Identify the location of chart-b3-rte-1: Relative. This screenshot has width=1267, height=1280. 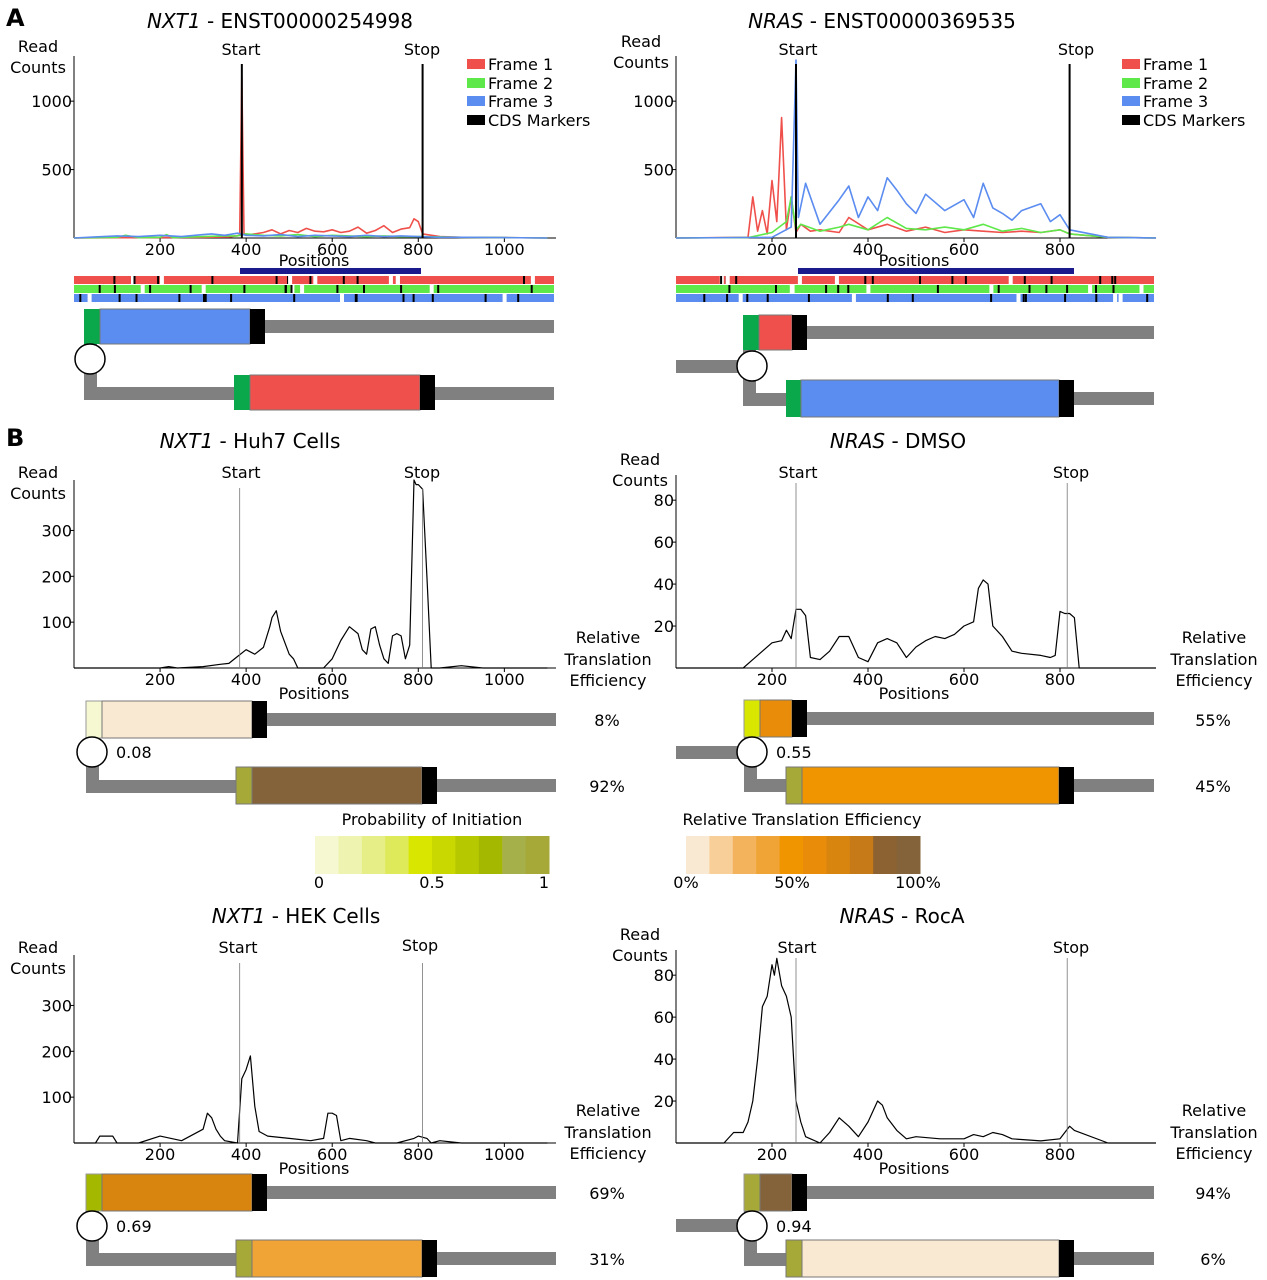
(608, 1110).